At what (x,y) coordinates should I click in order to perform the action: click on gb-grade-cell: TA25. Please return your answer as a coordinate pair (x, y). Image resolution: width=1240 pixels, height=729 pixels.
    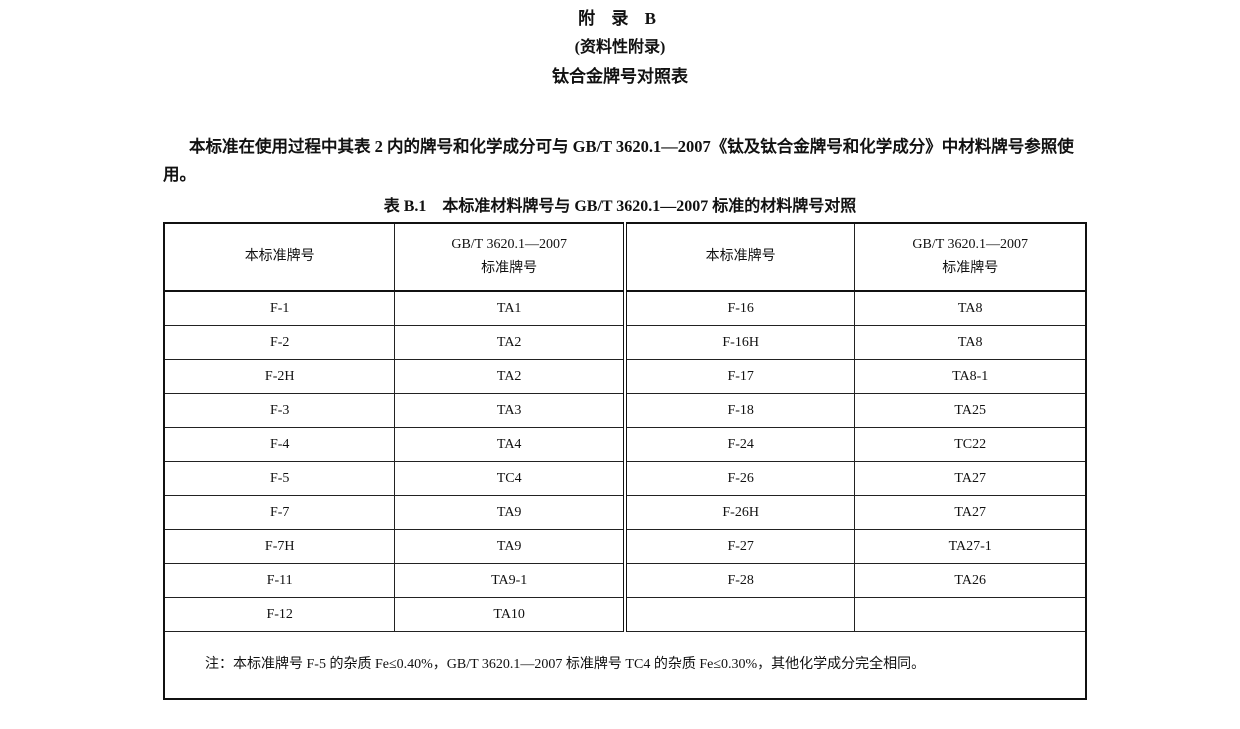
    Looking at the image, I should click on (970, 410).